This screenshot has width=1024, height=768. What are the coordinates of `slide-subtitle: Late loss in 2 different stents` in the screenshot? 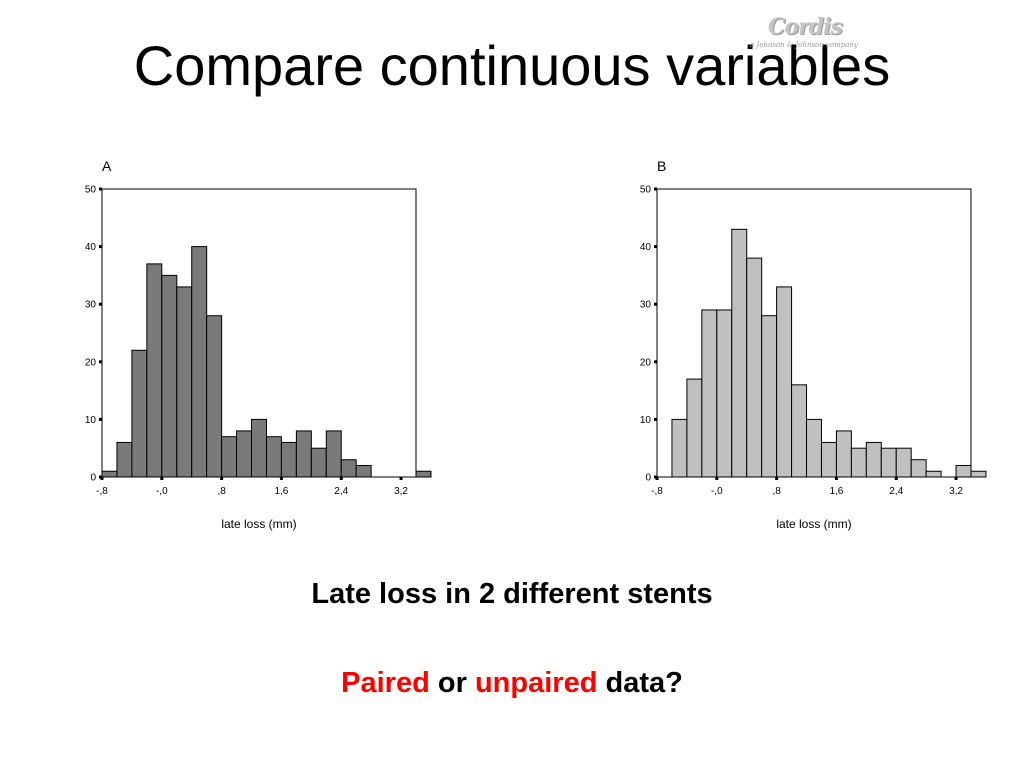 It's located at (512, 594).